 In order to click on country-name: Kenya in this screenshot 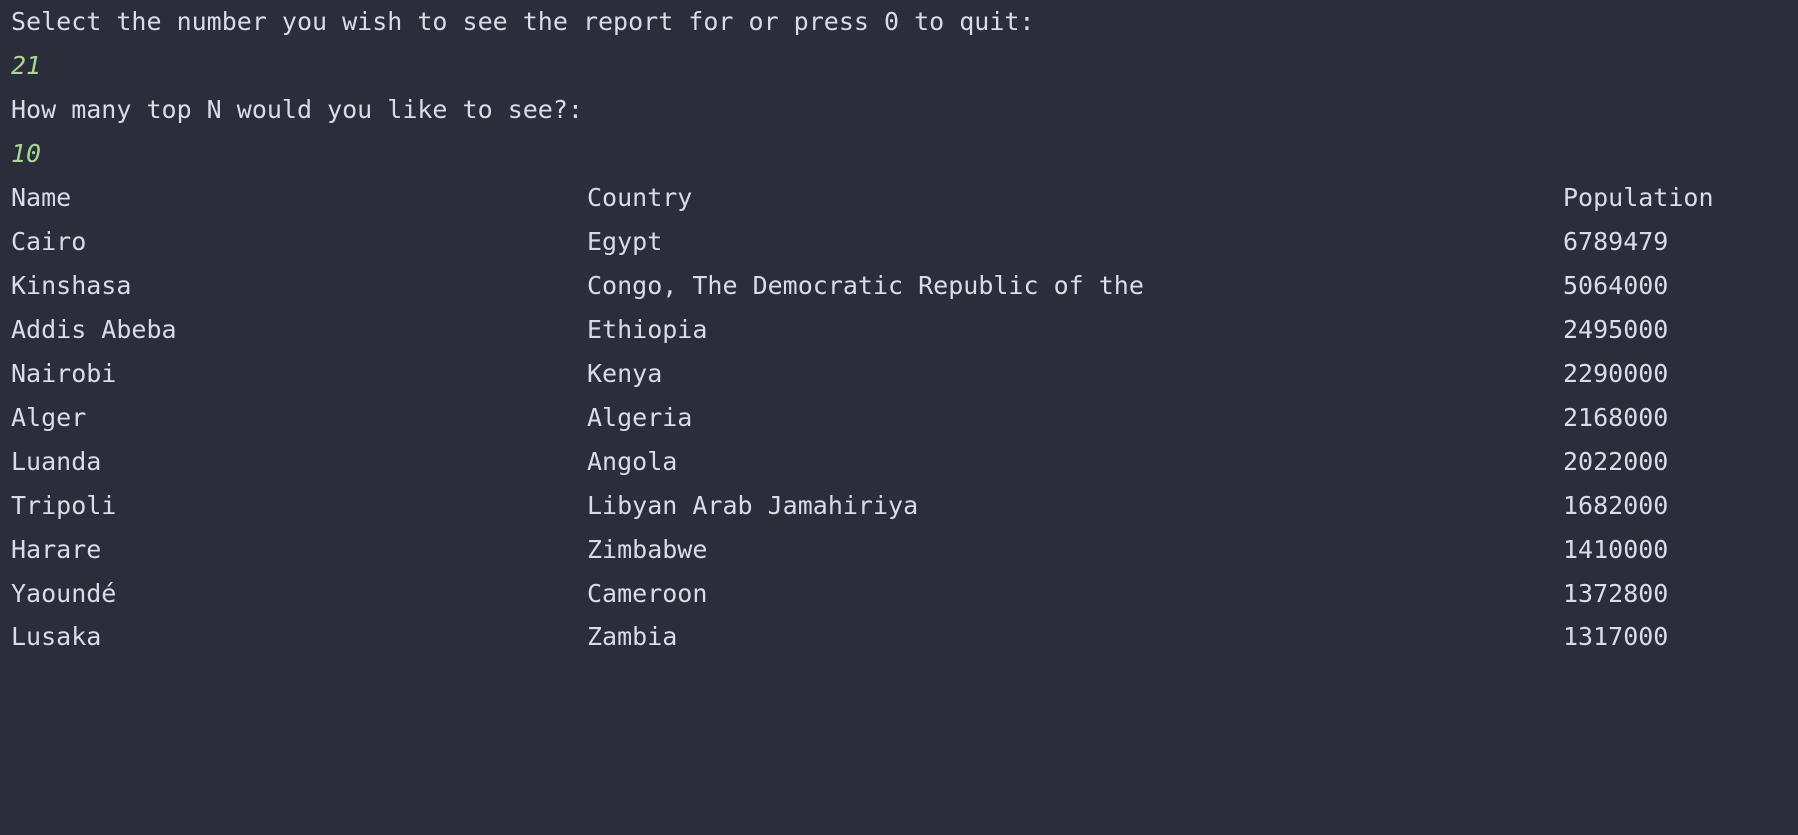, I will do `click(625, 373)`.